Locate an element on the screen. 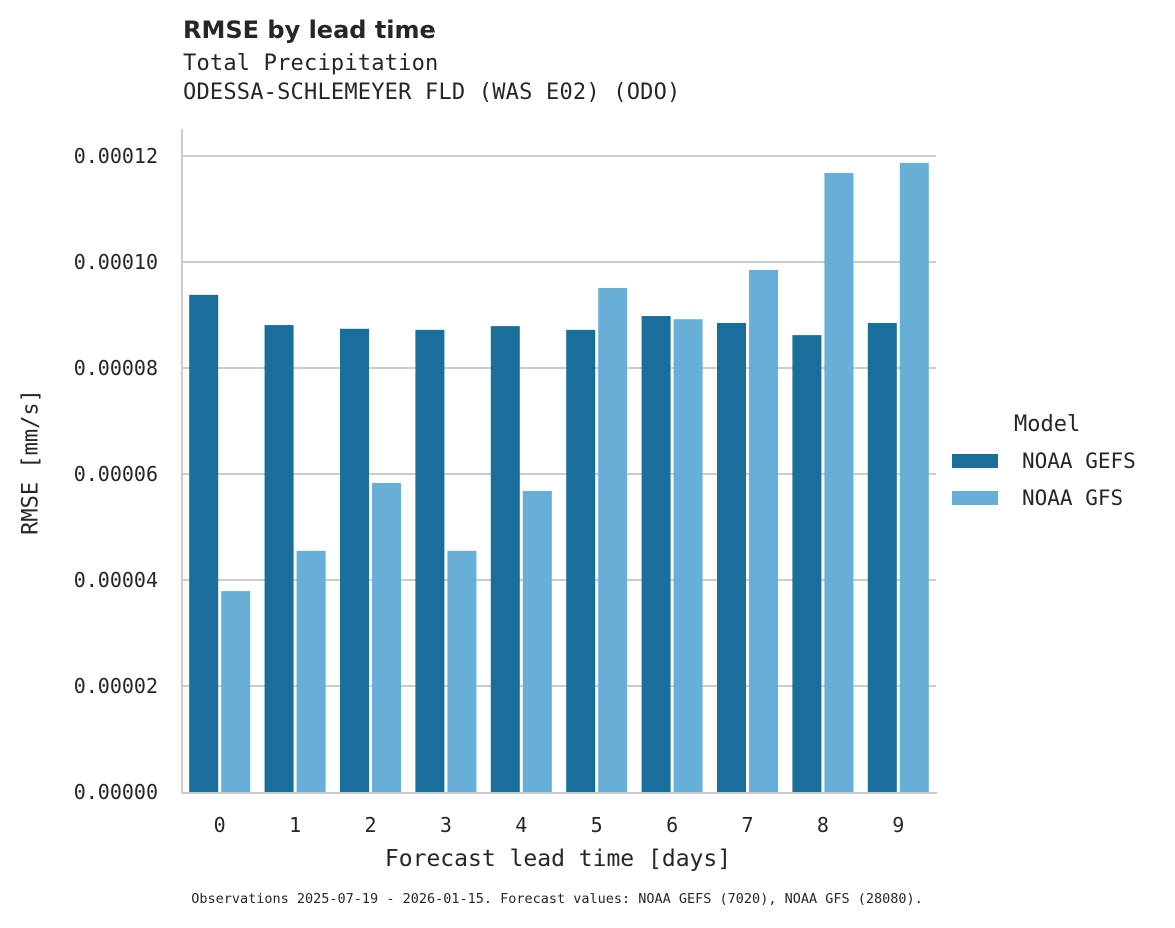 Image resolution: width=1175 pixels, height=928 pixels. chart-subtitle-variable: Total Precipitation is located at coordinates (311, 63).